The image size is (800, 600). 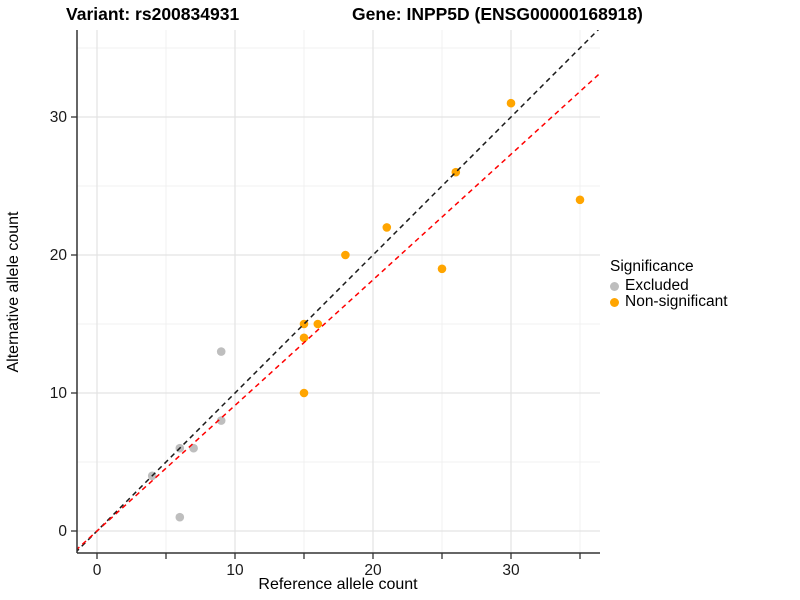 I want to click on x-axis-title: Reference allele count, so click(x=338, y=584).